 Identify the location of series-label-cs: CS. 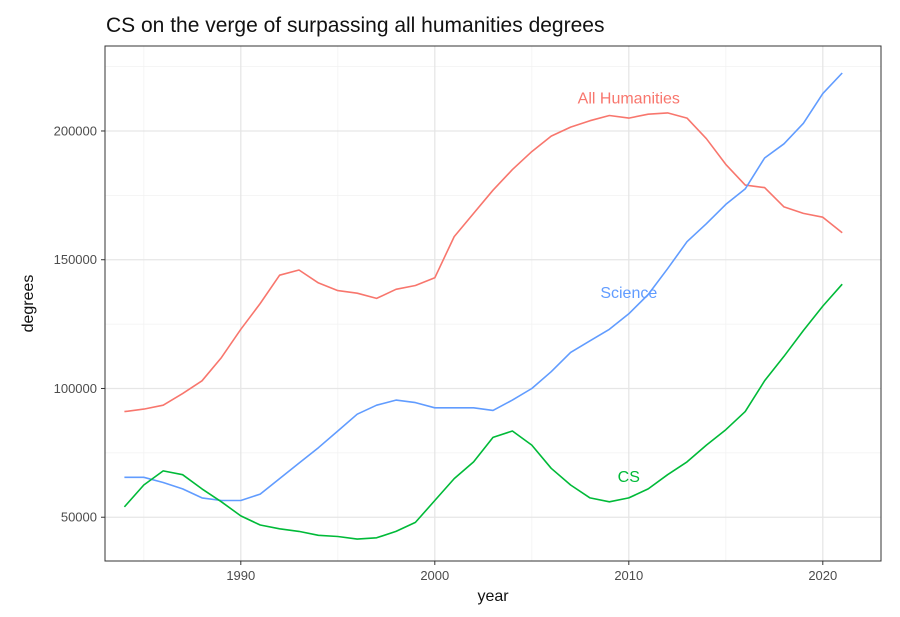
(629, 477).